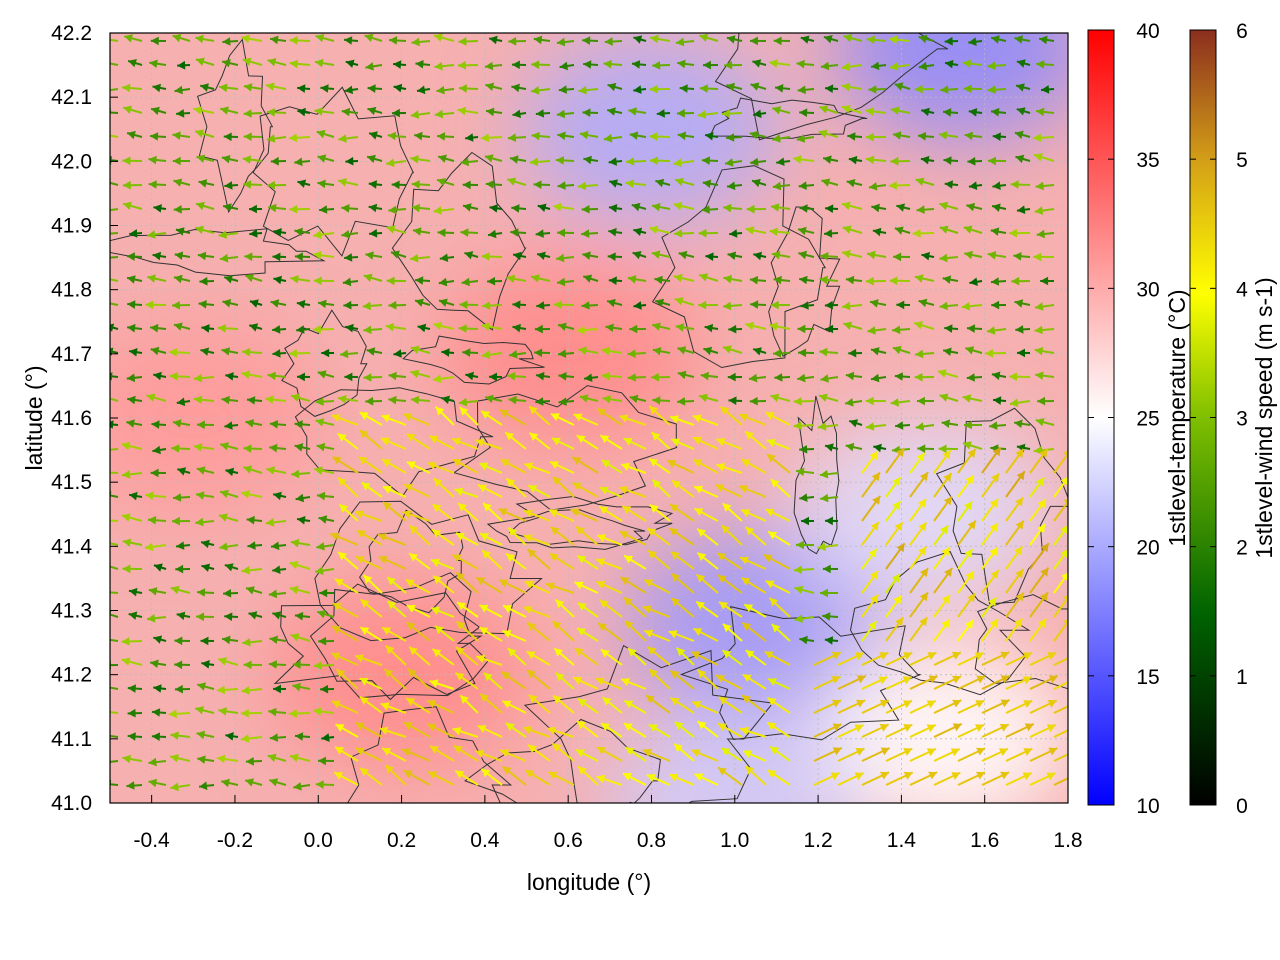 The height and width of the screenshot is (960, 1280). What do you see at coordinates (950, 87) in the screenshot?
I see `temperature-region` at bounding box center [950, 87].